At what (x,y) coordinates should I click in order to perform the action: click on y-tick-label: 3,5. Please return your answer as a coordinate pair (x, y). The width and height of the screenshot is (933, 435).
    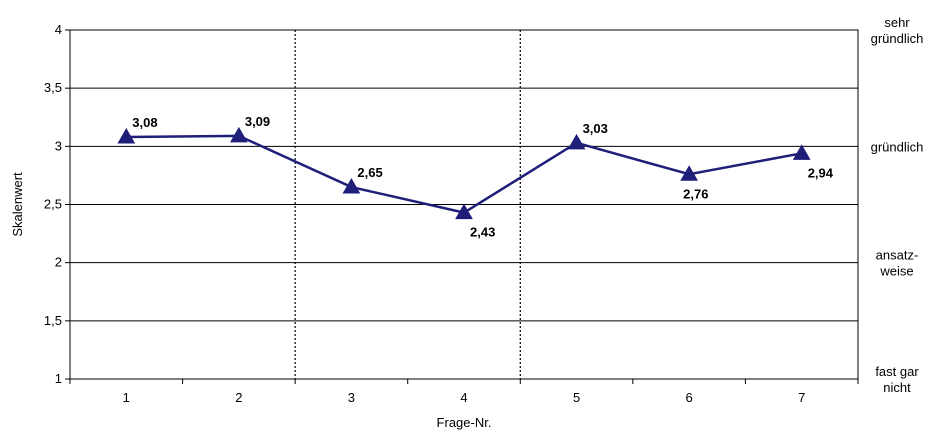
    Looking at the image, I should click on (53, 87).